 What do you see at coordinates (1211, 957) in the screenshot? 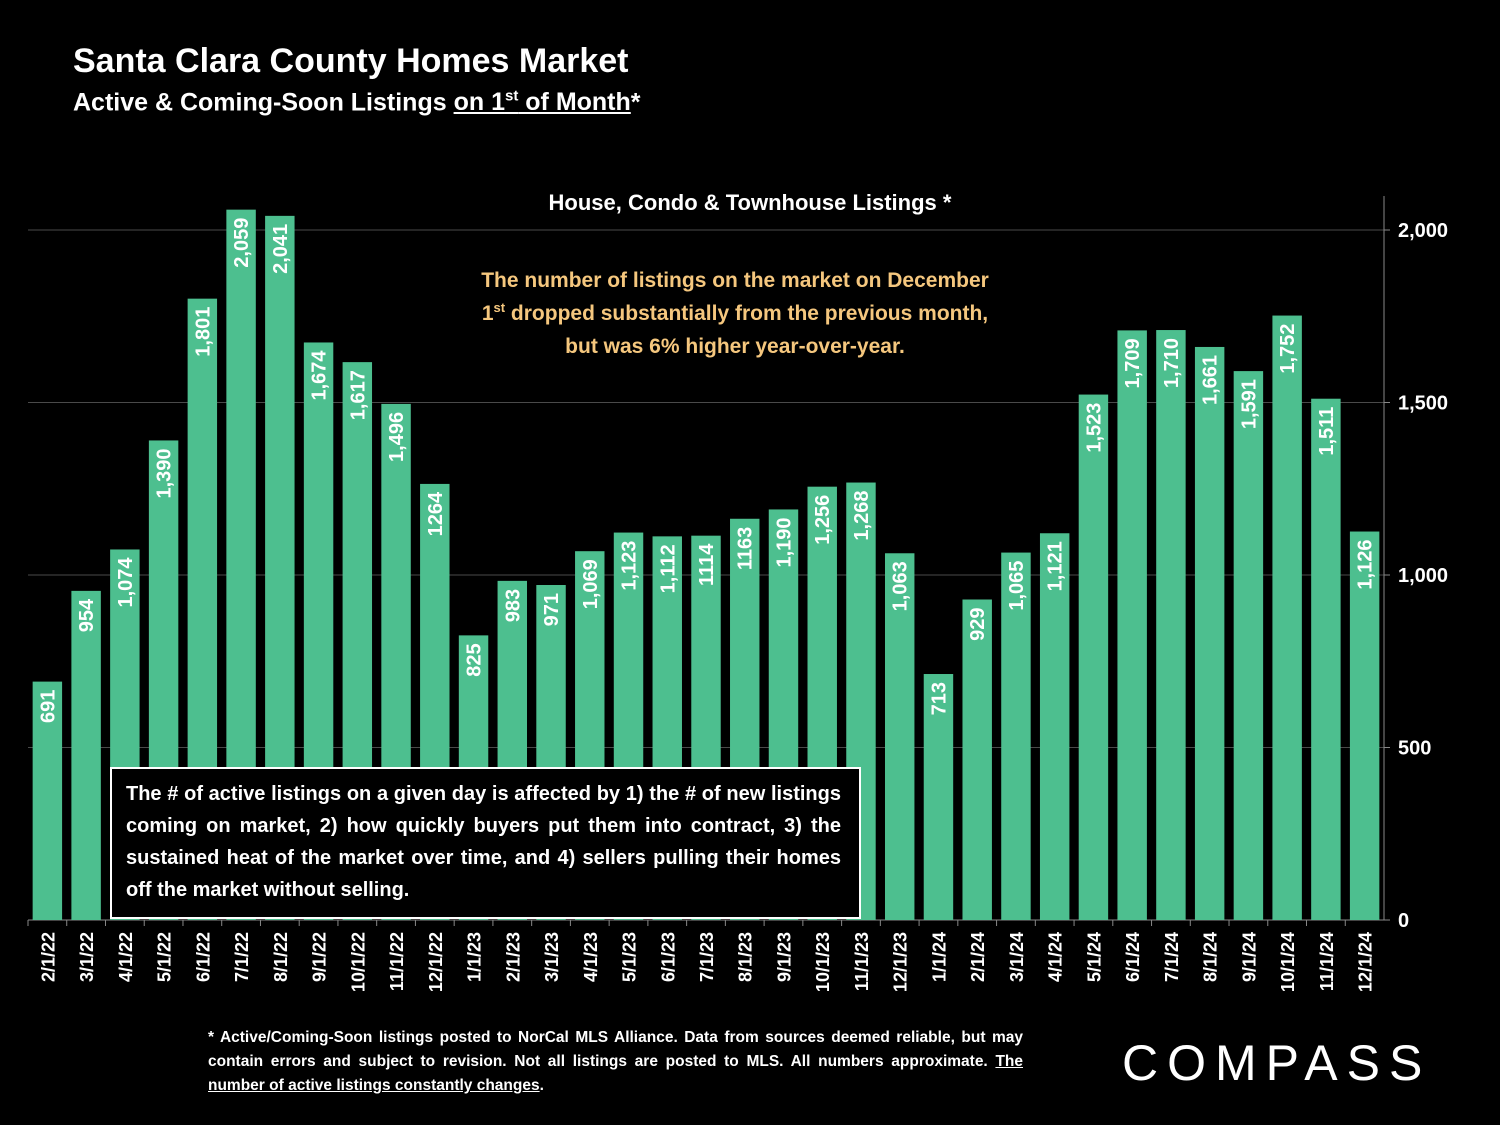
I see `x-tick-label: 8/1/24` at bounding box center [1211, 957].